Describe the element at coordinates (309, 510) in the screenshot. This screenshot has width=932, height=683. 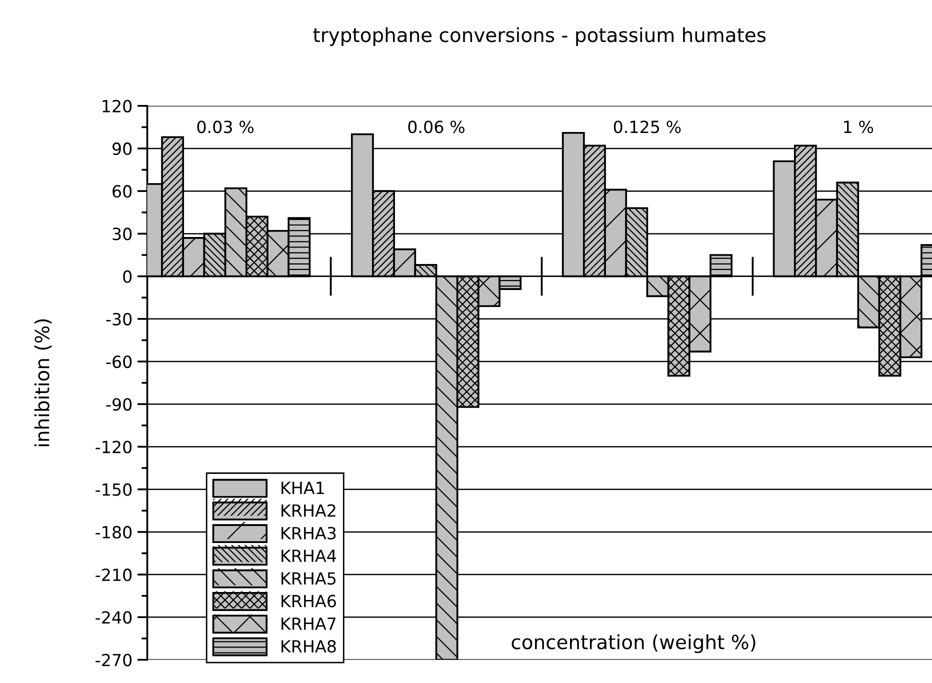
I see `legend-label: KRHA2` at that location.